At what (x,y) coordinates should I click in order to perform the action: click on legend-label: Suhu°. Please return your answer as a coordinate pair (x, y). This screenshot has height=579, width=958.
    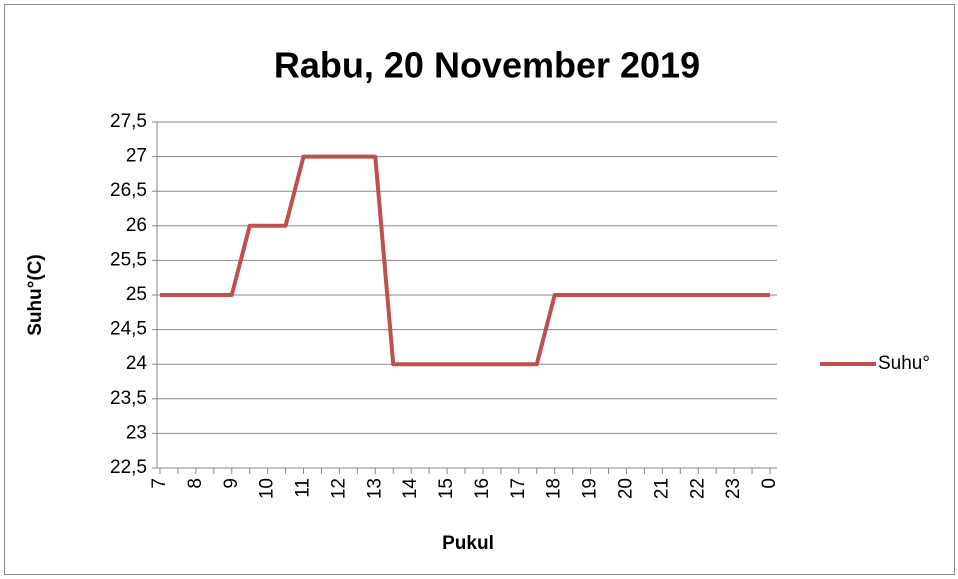
    Looking at the image, I should click on (904, 363).